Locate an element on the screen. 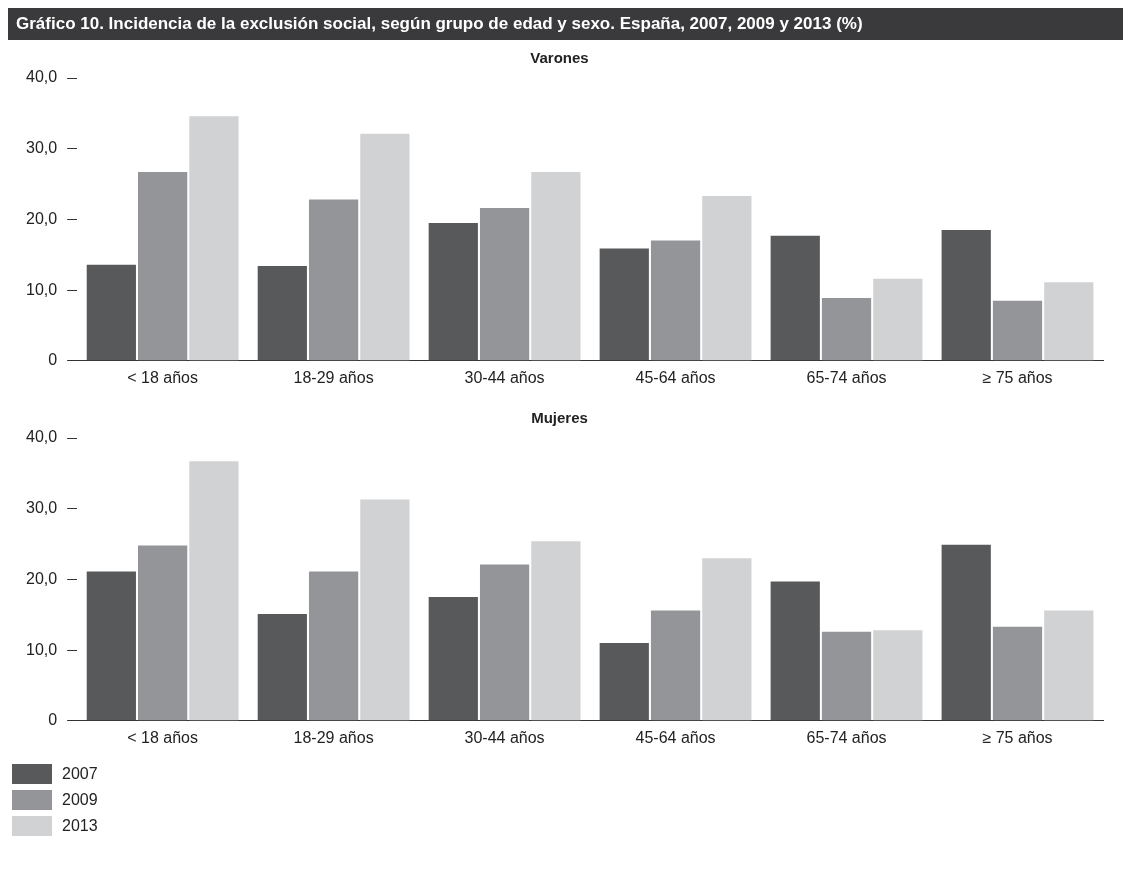 This screenshot has width=1131, height=872. chart-title: Mujeres is located at coordinates (559, 418).